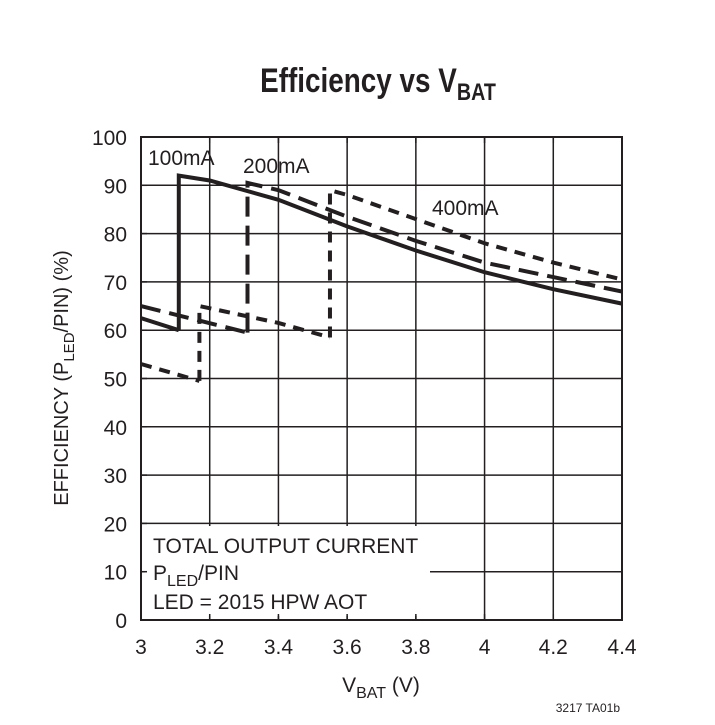 The height and width of the screenshot is (725, 715). Describe the element at coordinates (381, 688) in the screenshot. I see `x-axis-label: VBAT (V)` at that location.